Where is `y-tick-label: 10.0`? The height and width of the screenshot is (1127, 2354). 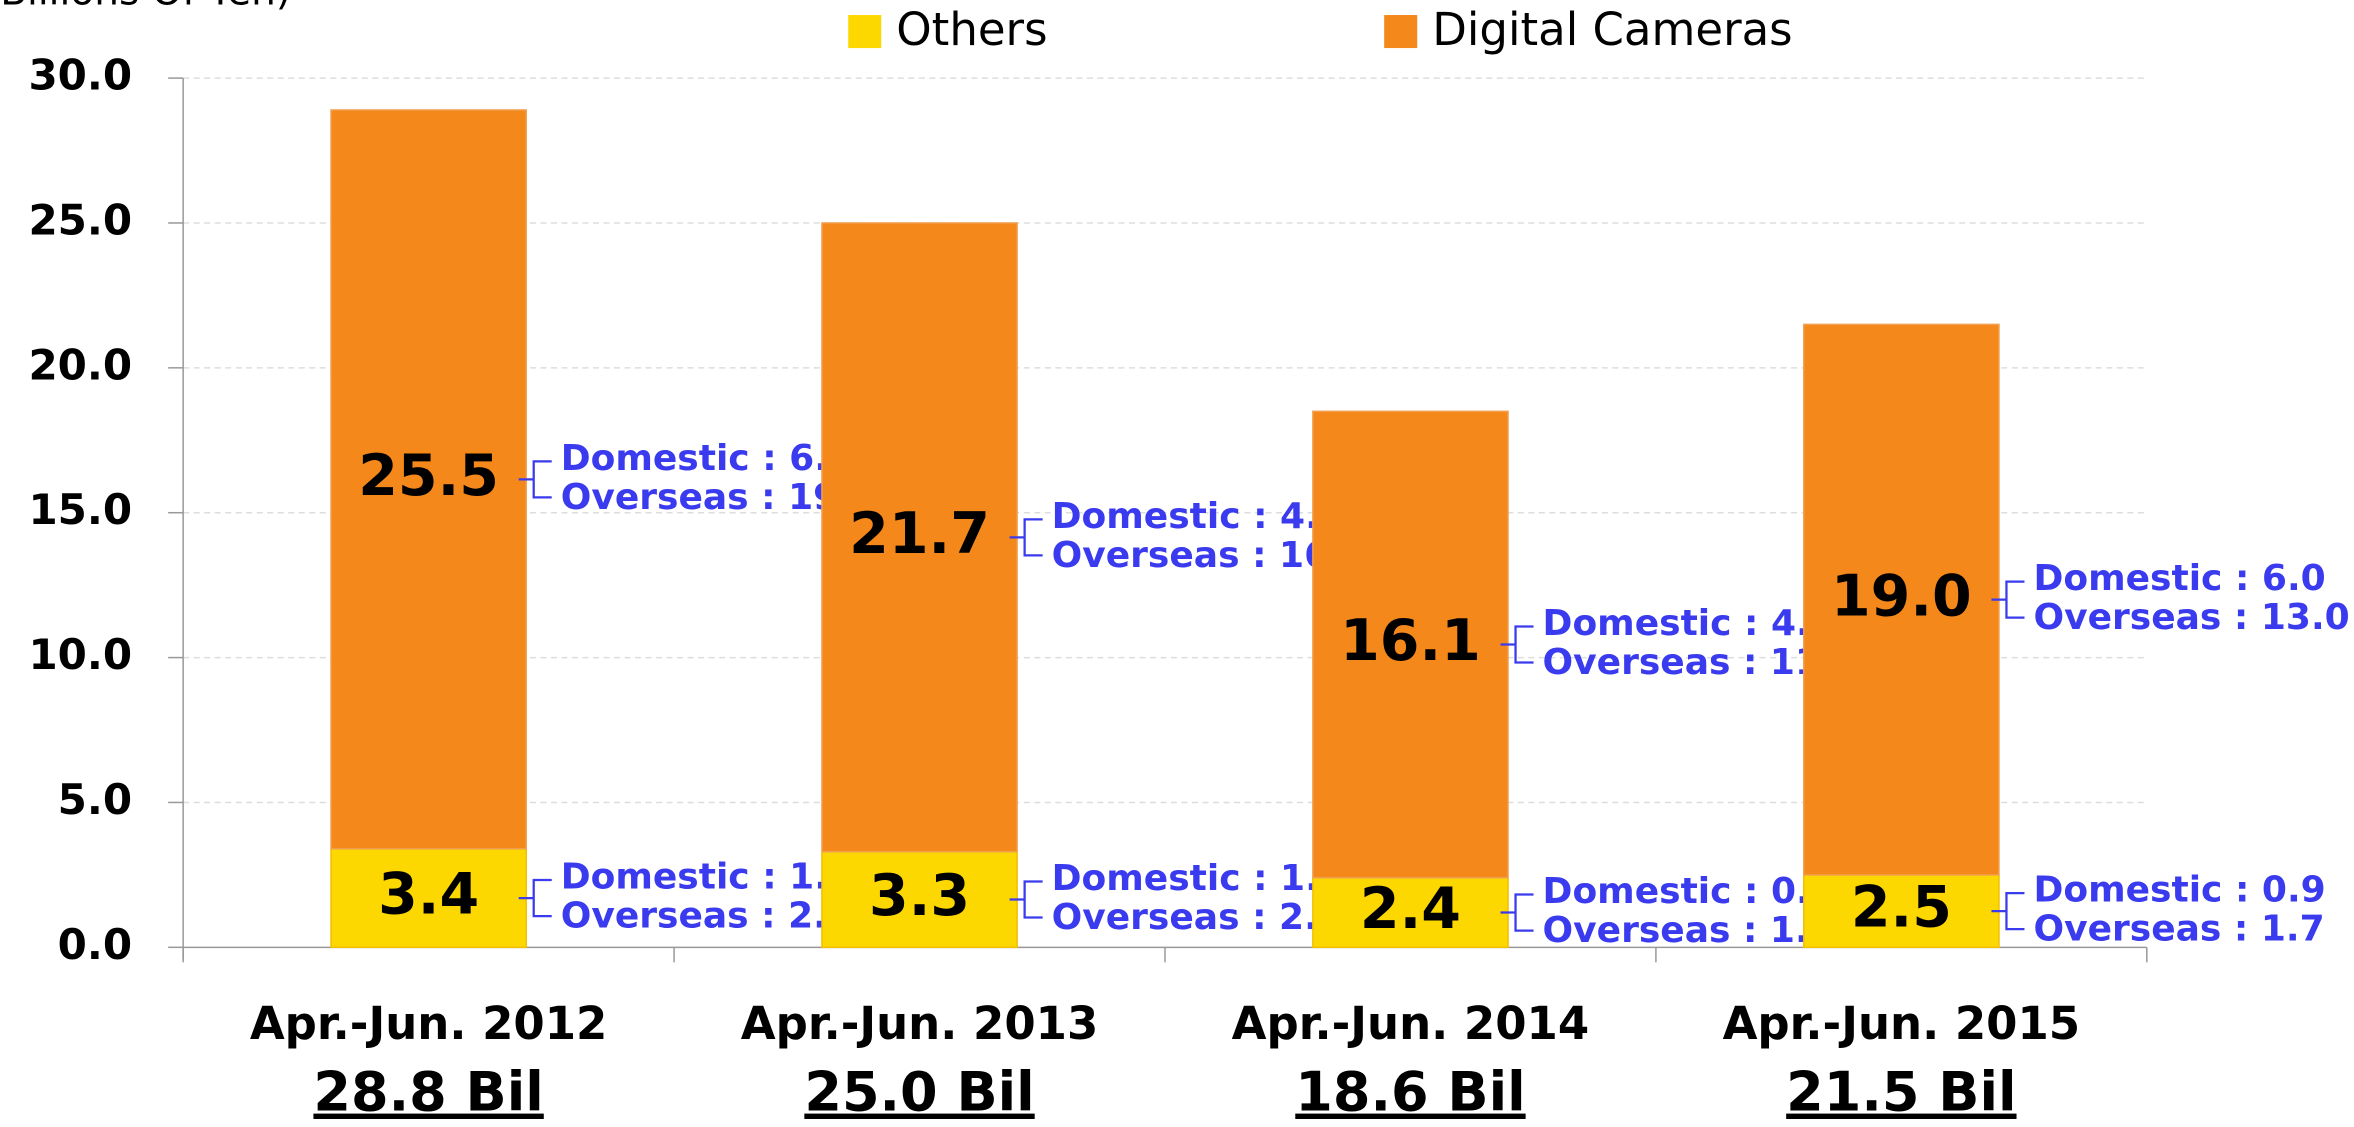 y-tick-label: 10.0 is located at coordinates (80, 654).